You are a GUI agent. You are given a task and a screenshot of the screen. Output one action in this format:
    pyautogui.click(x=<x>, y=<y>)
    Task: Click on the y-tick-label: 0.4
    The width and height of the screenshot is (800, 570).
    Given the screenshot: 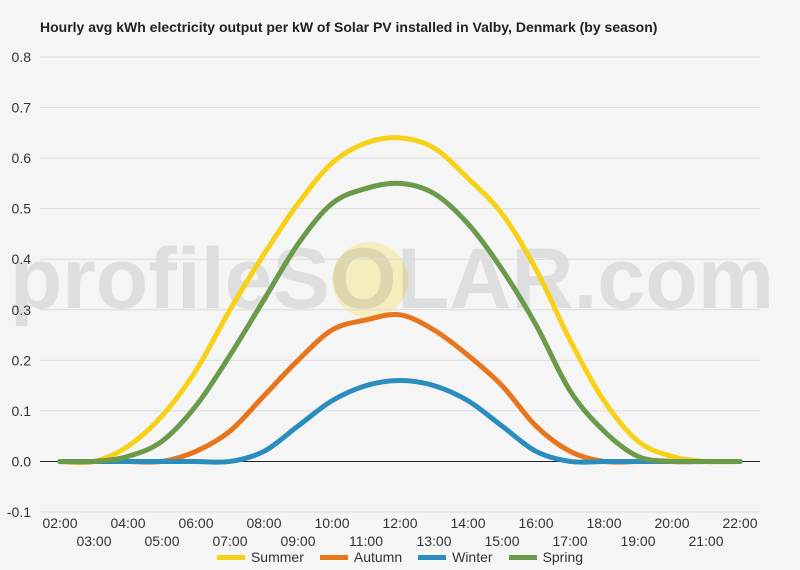 What is the action you would take?
    pyautogui.click(x=22, y=259)
    